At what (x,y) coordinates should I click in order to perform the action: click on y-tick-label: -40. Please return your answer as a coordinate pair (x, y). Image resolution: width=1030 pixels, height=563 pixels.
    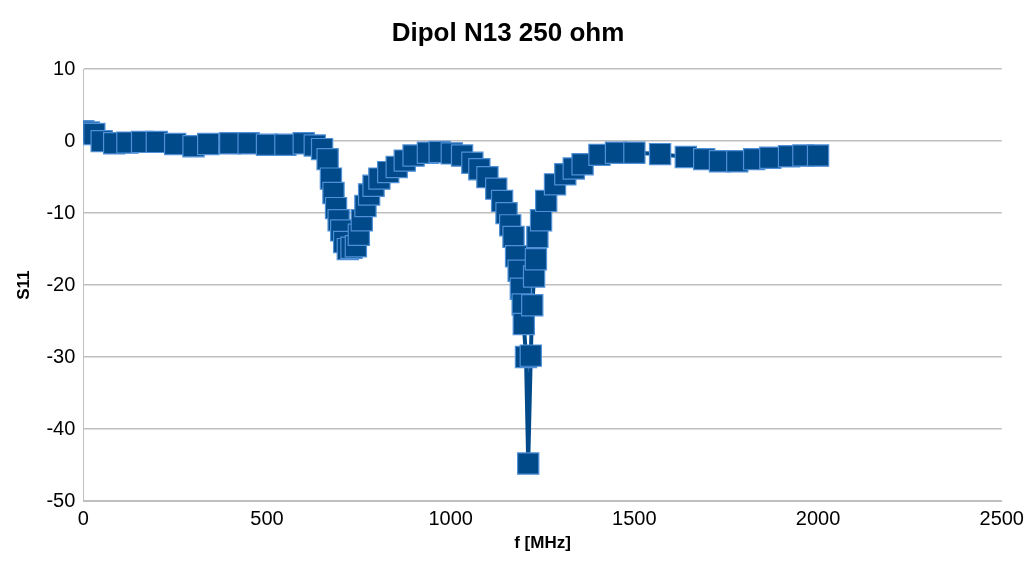
    Looking at the image, I should click on (61, 427).